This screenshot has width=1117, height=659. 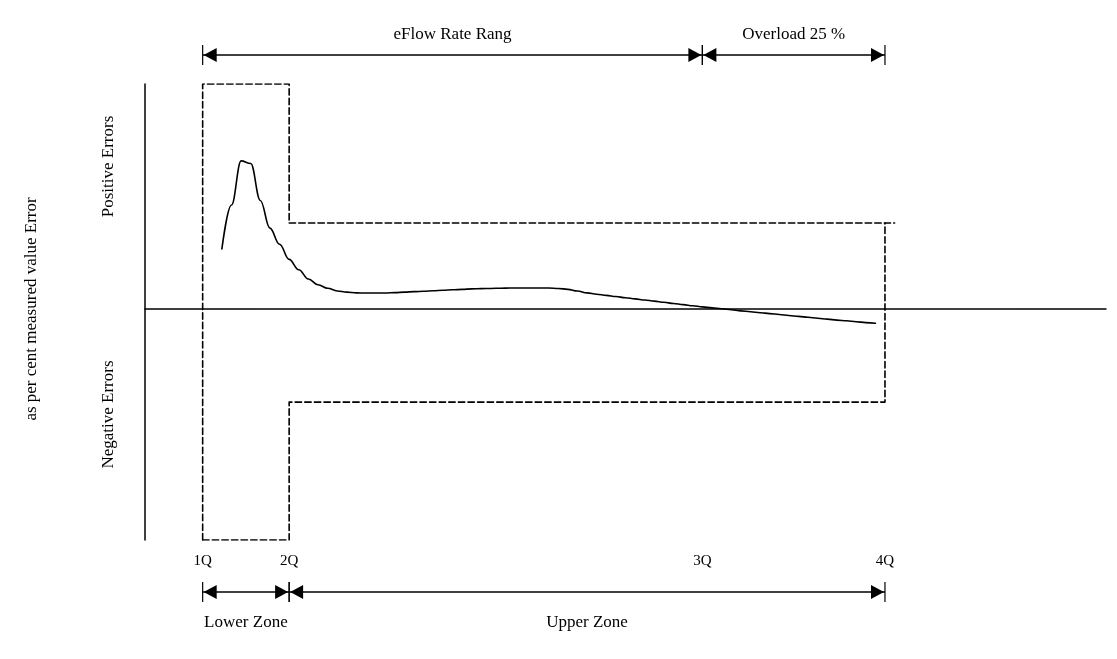 What do you see at coordinates (289, 559) in the screenshot?
I see `x-tick-label: 2Q` at bounding box center [289, 559].